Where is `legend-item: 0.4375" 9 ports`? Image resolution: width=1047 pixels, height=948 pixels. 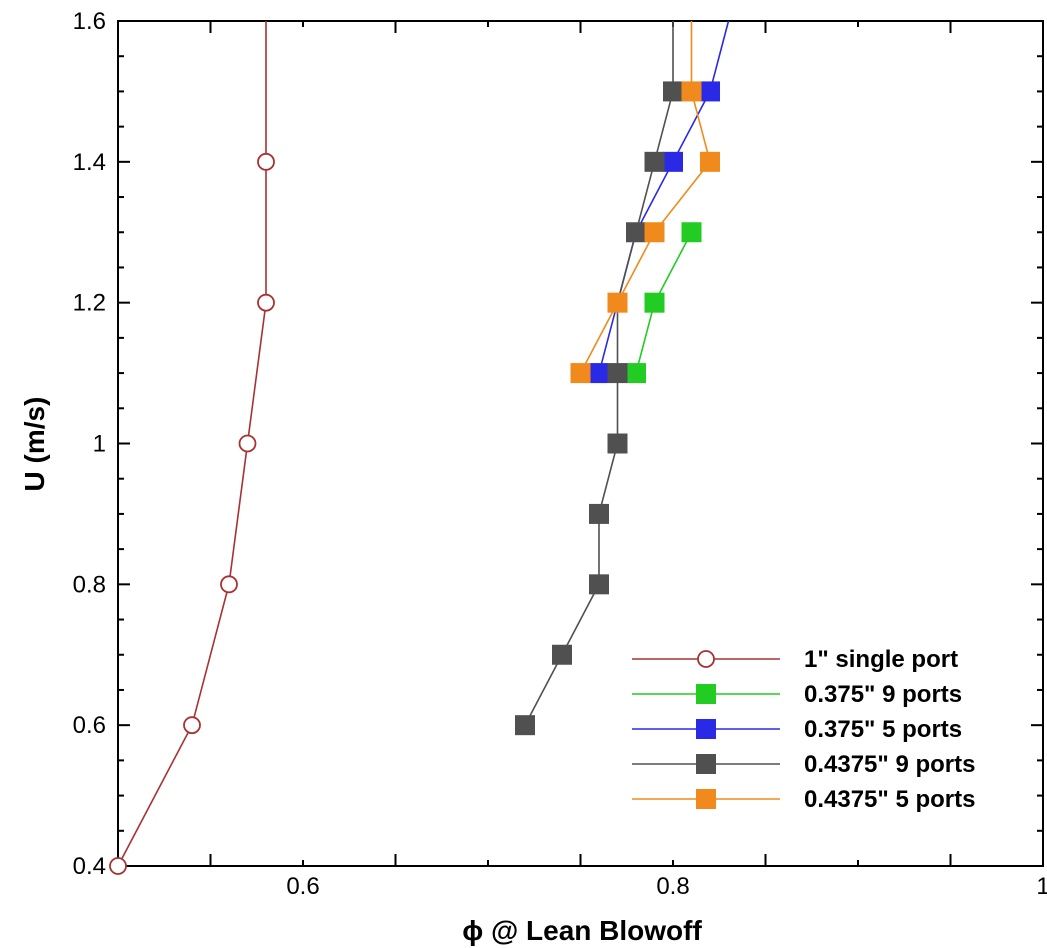
legend-item: 0.4375" 9 ports is located at coordinates (803, 764).